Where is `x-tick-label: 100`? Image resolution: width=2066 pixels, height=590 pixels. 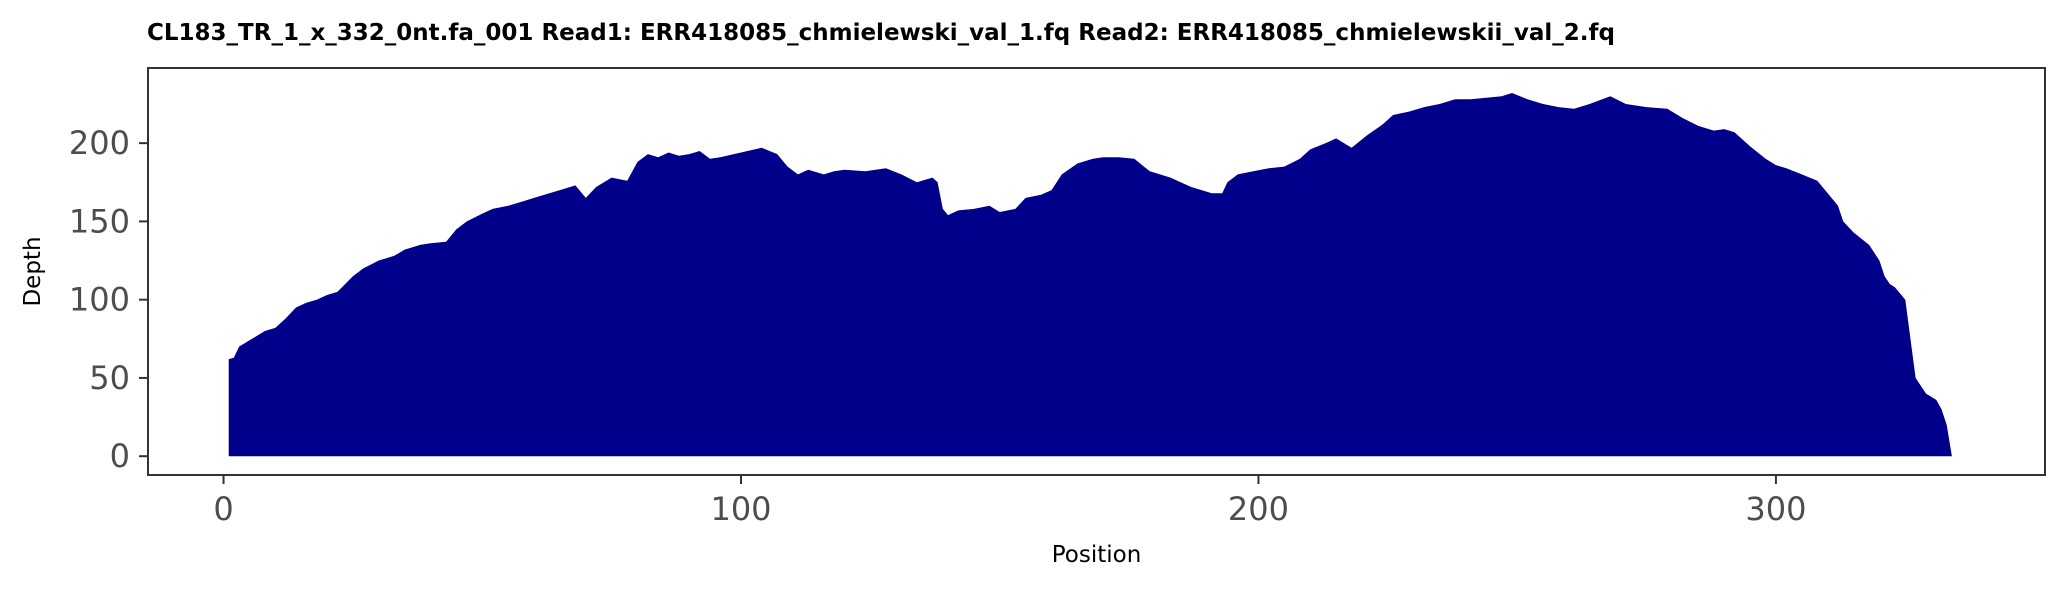
x-tick-label: 100 is located at coordinates (740, 509).